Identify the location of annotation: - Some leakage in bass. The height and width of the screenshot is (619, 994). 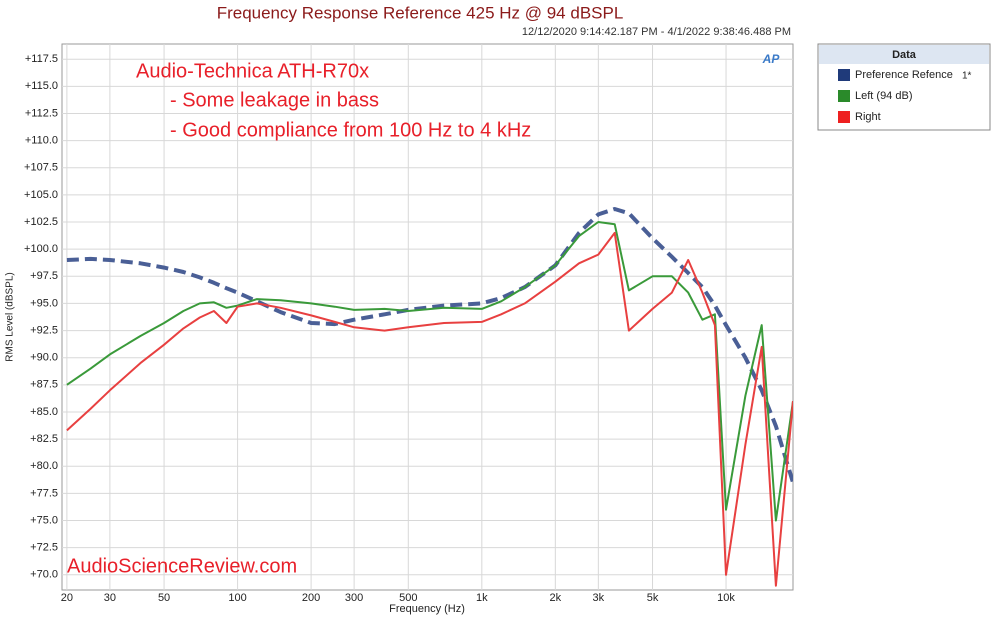
(274, 100).